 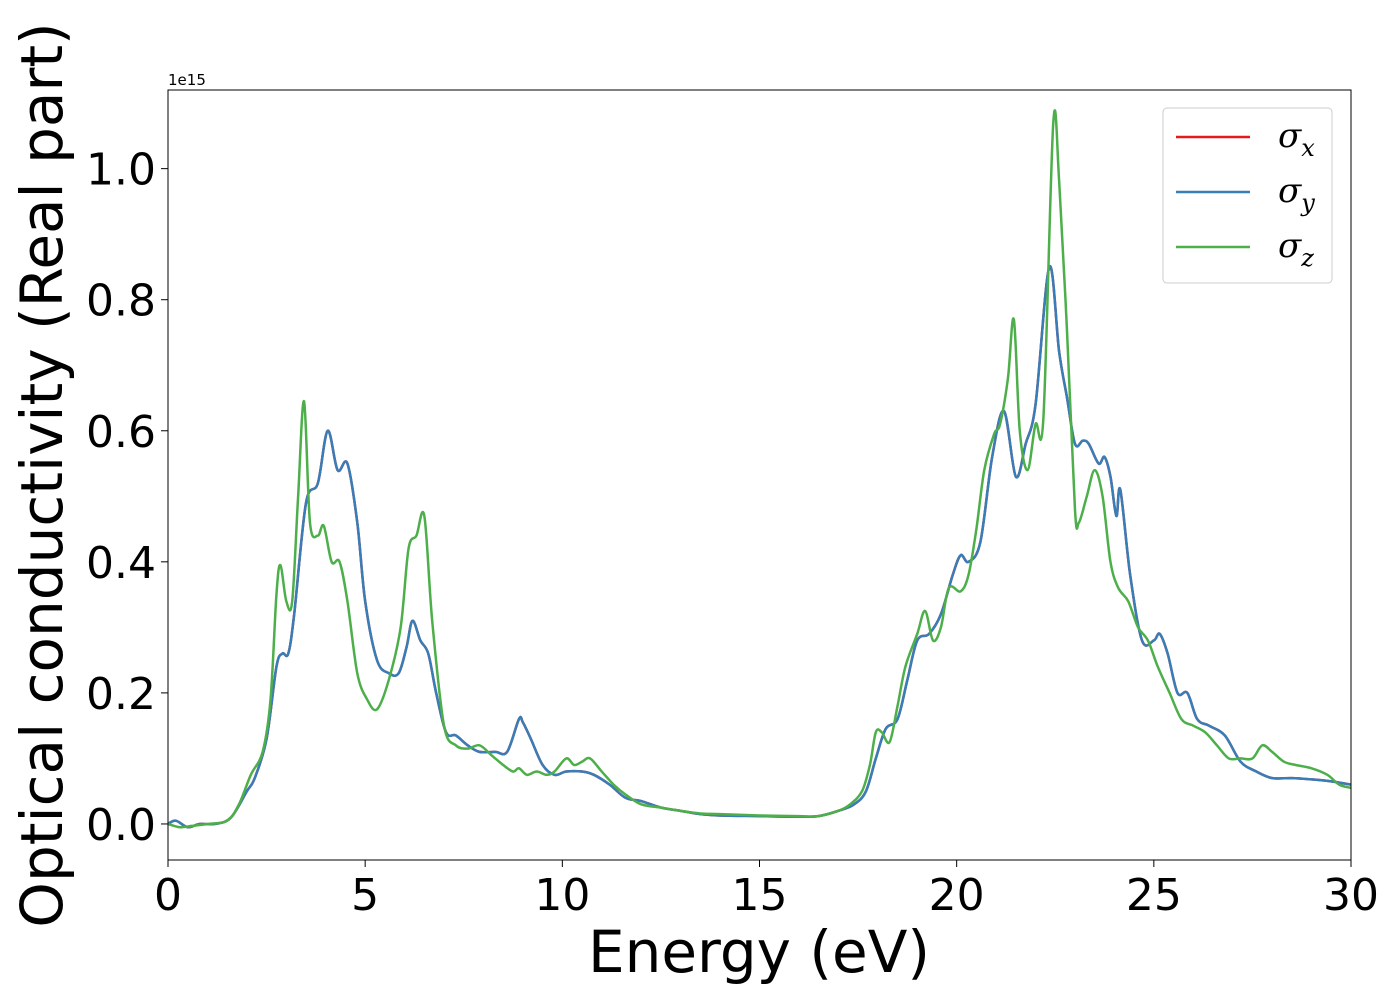 What do you see at coordinates (1247, 195) in the screenshot?
I see `legend-box` at bounding box center [1247, 195].